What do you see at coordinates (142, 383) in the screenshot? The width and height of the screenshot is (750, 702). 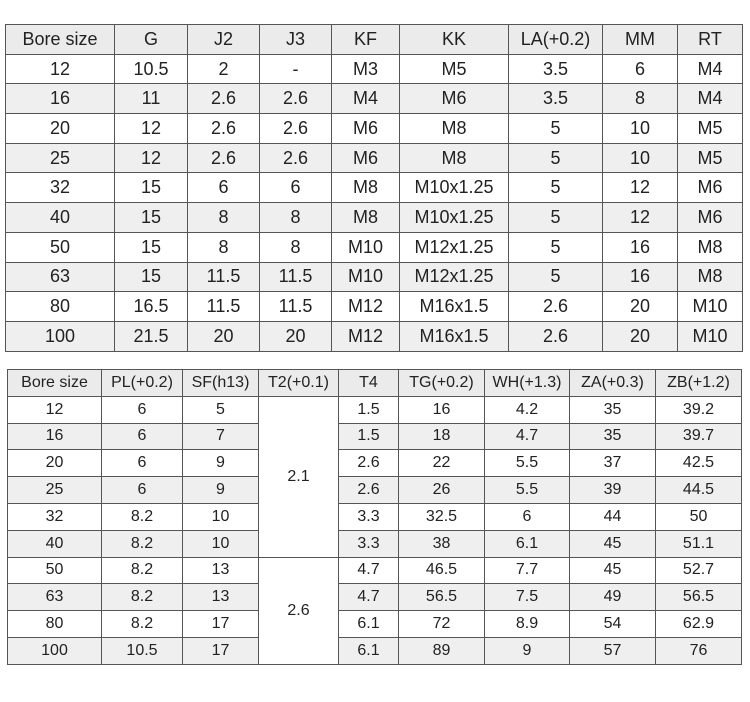 I see `column-header: PL(+0.2)` at bounding box center [142, 383].